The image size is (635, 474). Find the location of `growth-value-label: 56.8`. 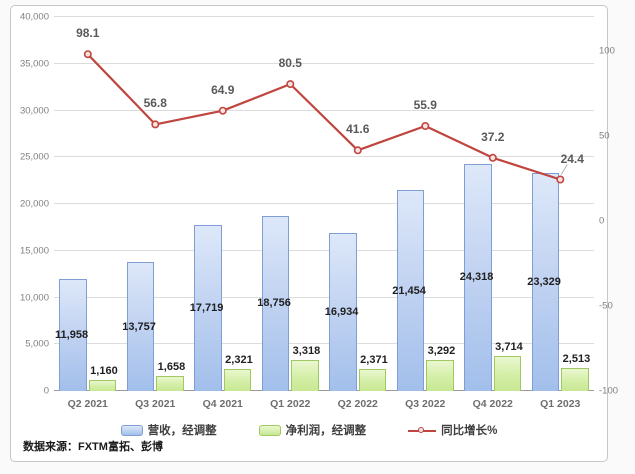

growth-value-label: 56.8 is located at coordinates (155, 103).